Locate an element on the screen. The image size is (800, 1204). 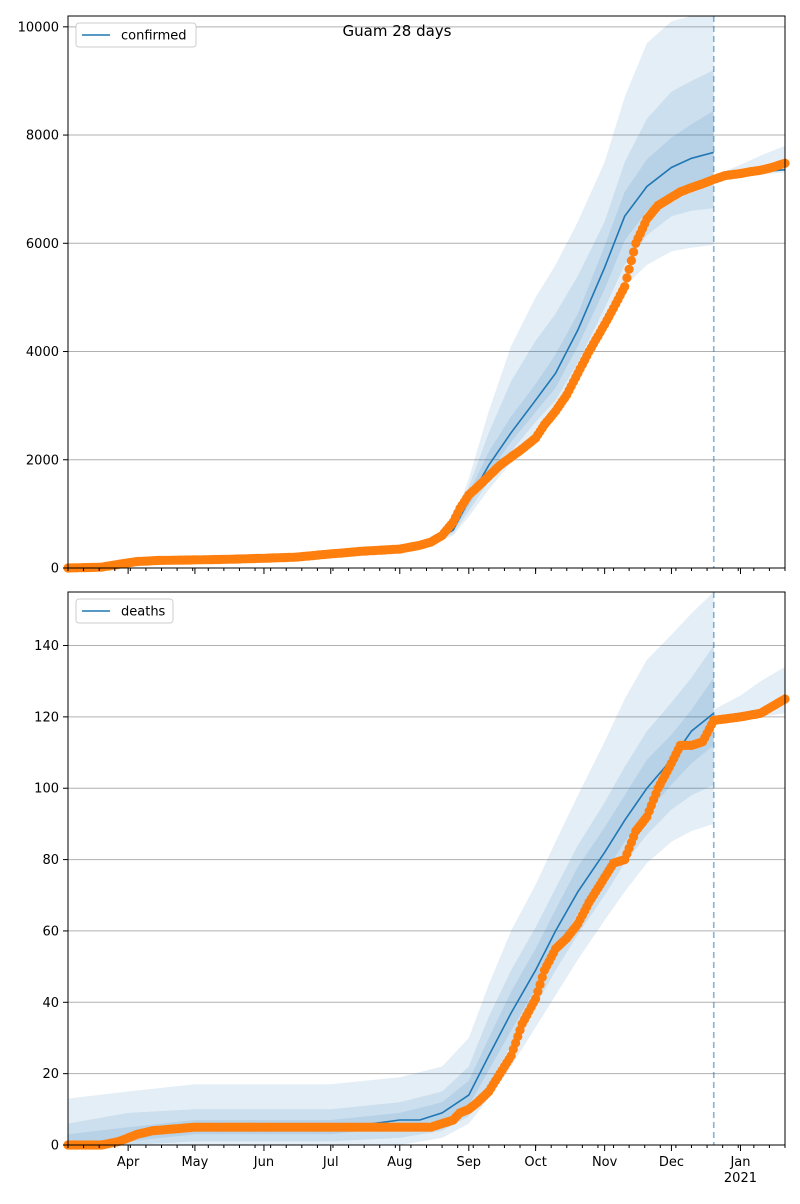
confirmed-ytick-label: 6000 is located at coordinates (42, 244).